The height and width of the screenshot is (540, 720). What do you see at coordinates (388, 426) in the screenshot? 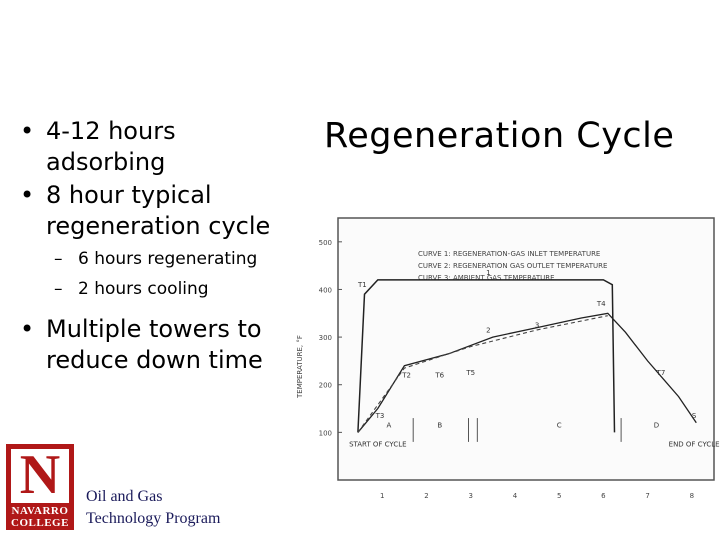
I see `chart-annotation: A` at bounding box center [388, 426].